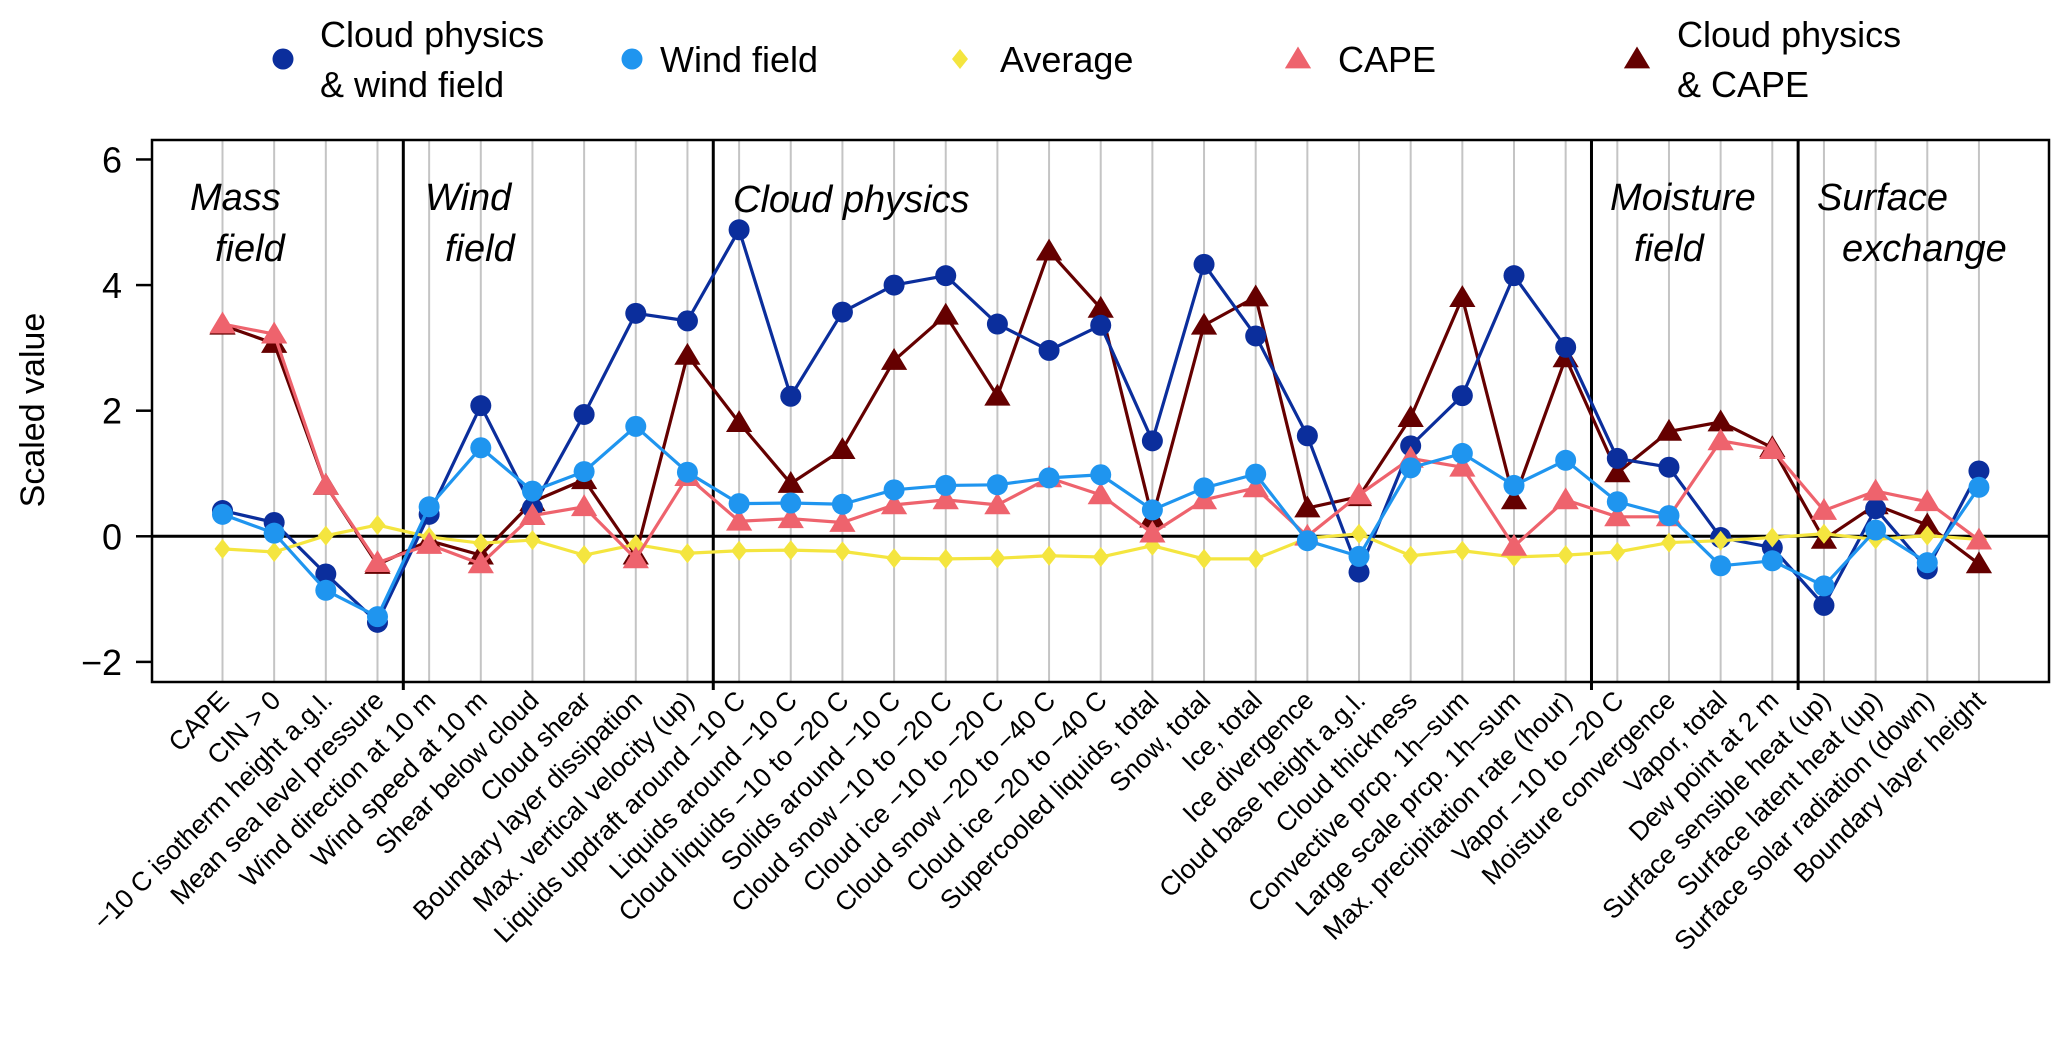 Image resolution: width=2067 pixels, height=1038 pixels. I want to click on legend-label: Average, so click(1066, 59).